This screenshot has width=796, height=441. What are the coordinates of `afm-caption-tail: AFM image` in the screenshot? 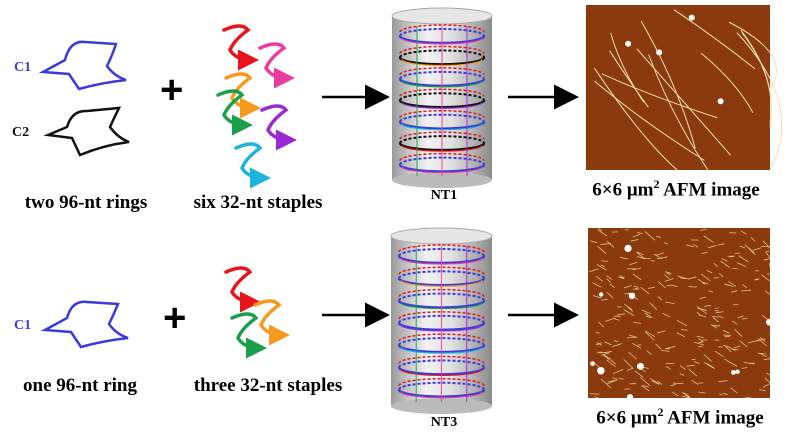 It's located at (709, 190).